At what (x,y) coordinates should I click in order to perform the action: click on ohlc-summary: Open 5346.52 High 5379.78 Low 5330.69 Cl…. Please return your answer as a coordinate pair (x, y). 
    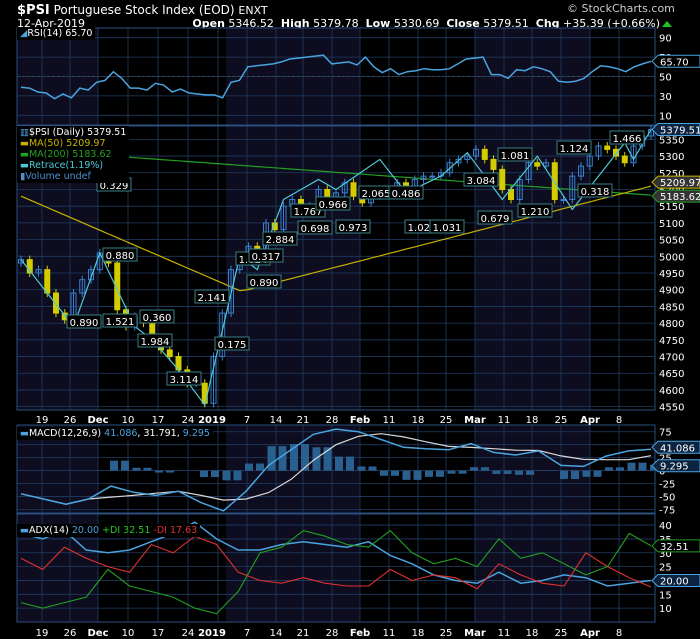
    Looking at the image, I should click on (426, 23).